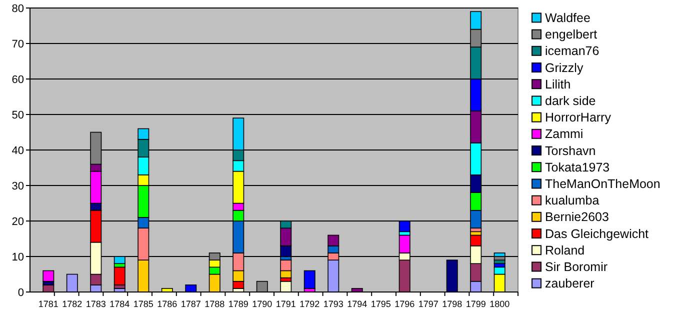 This screenshot has width=690, height=320. What do you see at coordinates (576, 267) in the screenshot?
I see `legend-label: Sir Boromir` at bounding box center [576, 267].